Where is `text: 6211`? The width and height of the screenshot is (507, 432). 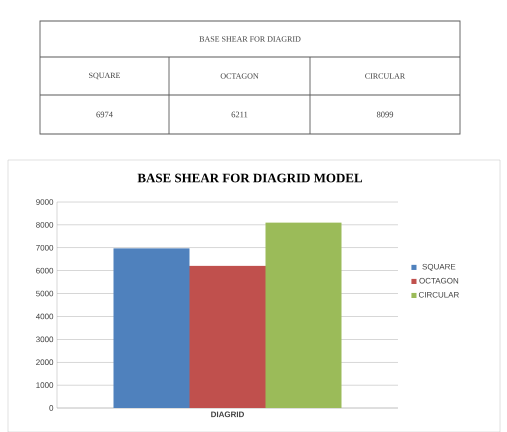
text: 6211 is located at coordinates (240, 115).